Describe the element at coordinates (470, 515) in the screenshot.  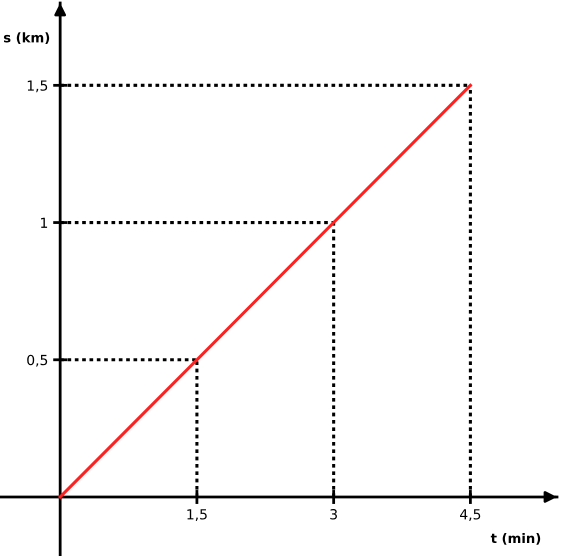
I see `x-tick-label: 4,5` at that location.